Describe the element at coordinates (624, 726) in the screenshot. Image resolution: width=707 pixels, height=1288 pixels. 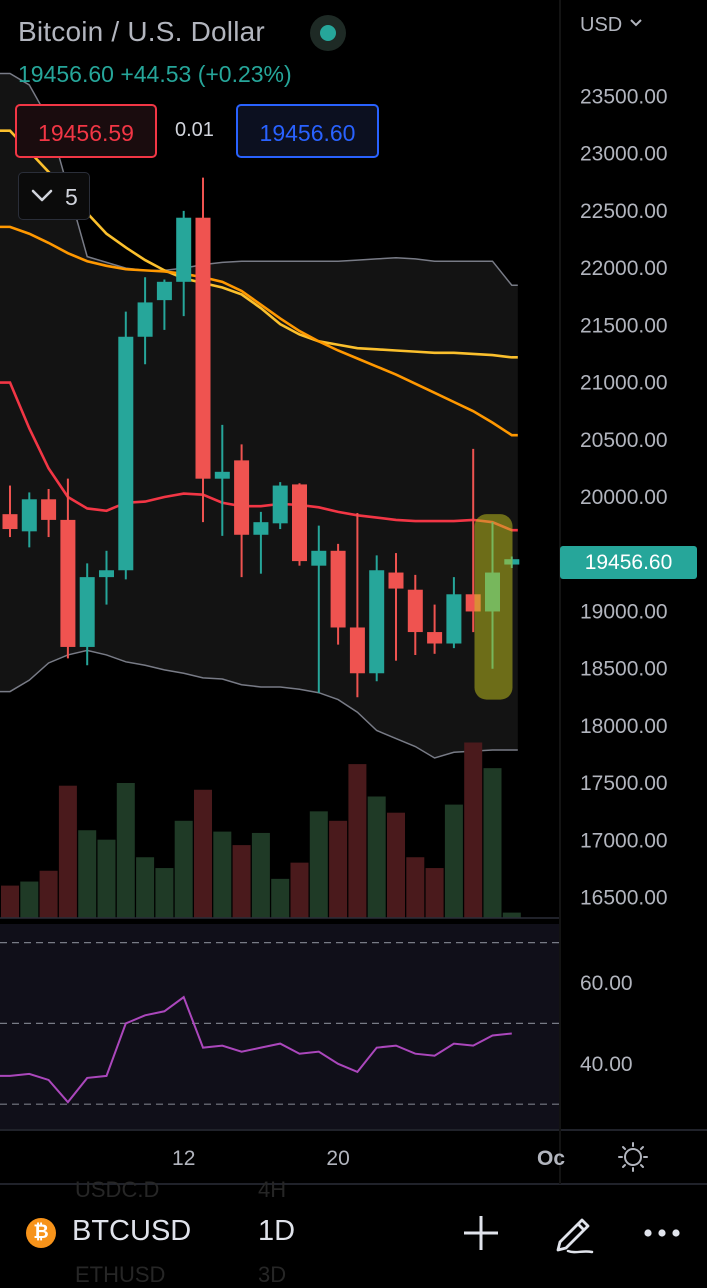
I see `price-tick-label: 18000.00` at that location.